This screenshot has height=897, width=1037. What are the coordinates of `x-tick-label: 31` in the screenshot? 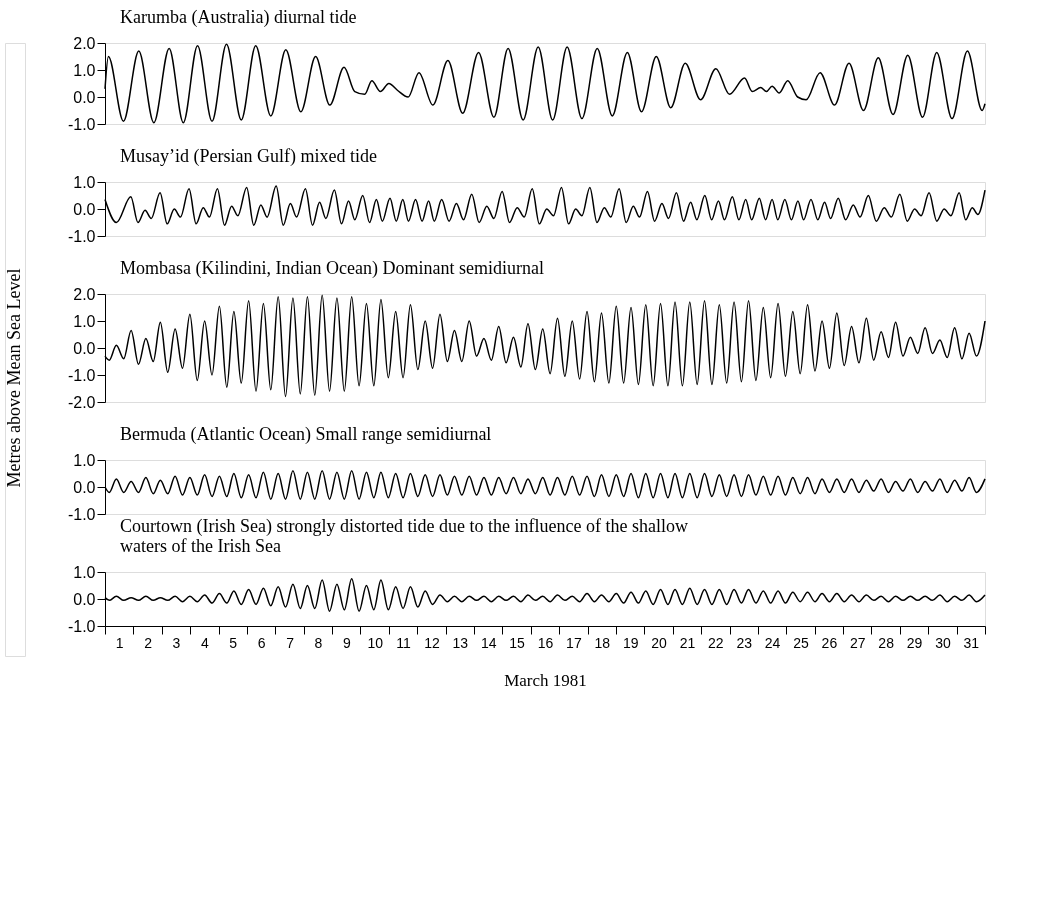 It's located at (971, 642).